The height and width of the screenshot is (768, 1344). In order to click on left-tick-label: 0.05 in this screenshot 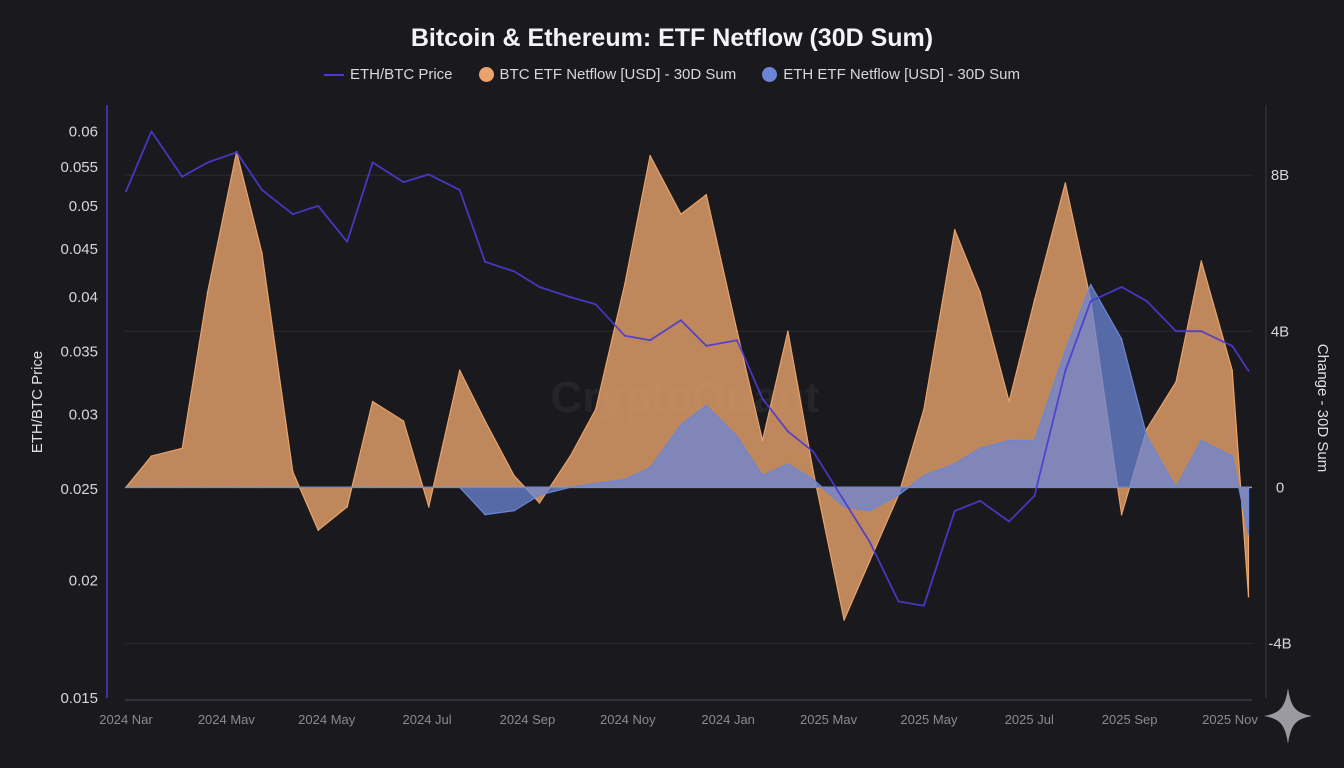, I will do `click(83, 206)`.